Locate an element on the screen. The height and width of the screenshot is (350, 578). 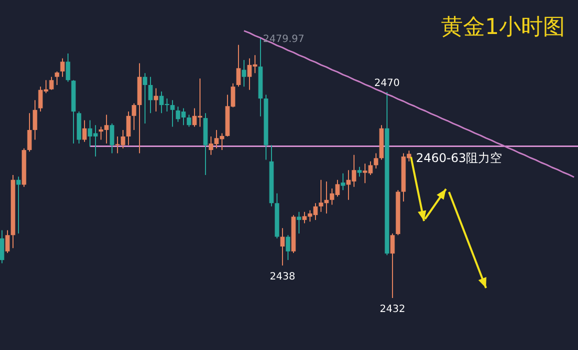
annotation: 2470 is located at coordinates (387, 84).